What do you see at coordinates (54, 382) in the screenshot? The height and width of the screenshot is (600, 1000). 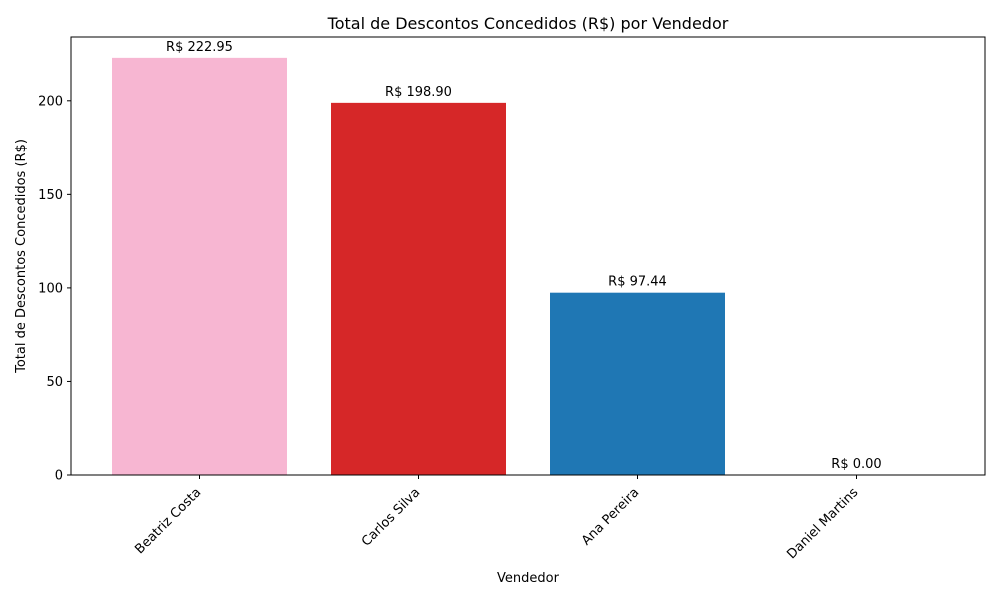 I see `y-tick-label: 50` at bounding box center [54, 382].